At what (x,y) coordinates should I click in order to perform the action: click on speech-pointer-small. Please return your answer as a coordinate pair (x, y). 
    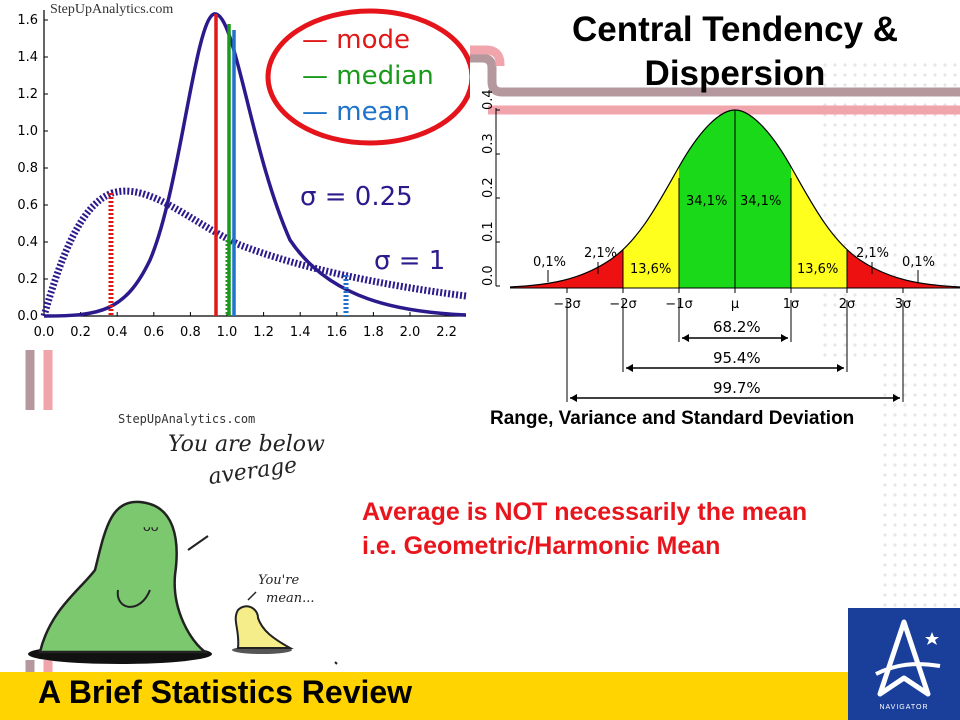
    Looking at the image, I should click on (252, 596).